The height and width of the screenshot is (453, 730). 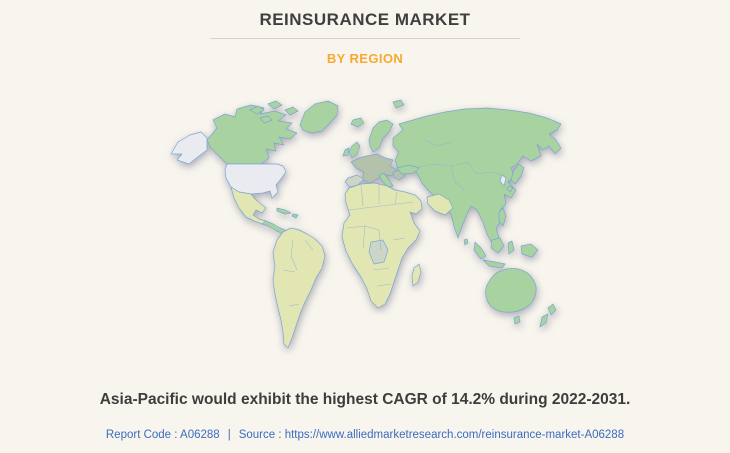 I want to click on region-sri-lanka, so click(x=466, y=242).